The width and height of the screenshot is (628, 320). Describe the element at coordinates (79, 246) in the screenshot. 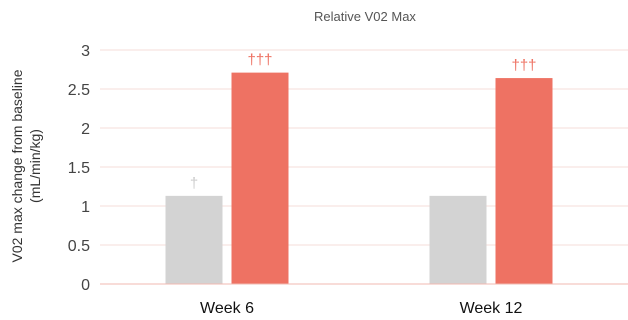

I see `y-tick-label: 0.5` at that location.